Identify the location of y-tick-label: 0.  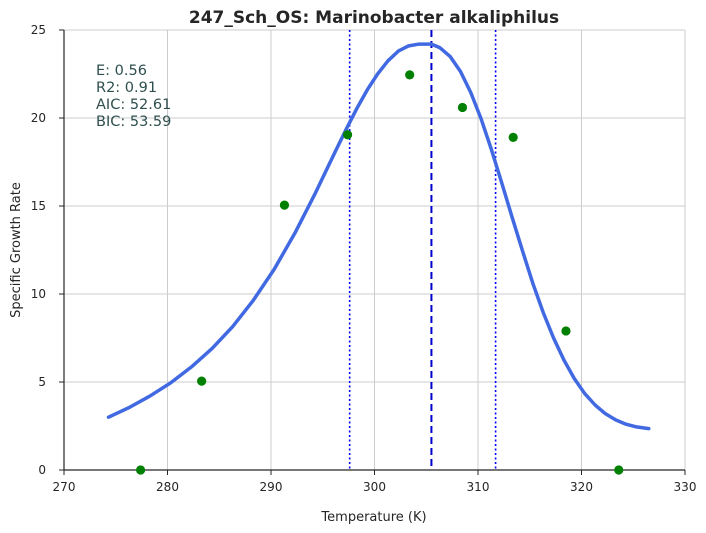
(42, 470).